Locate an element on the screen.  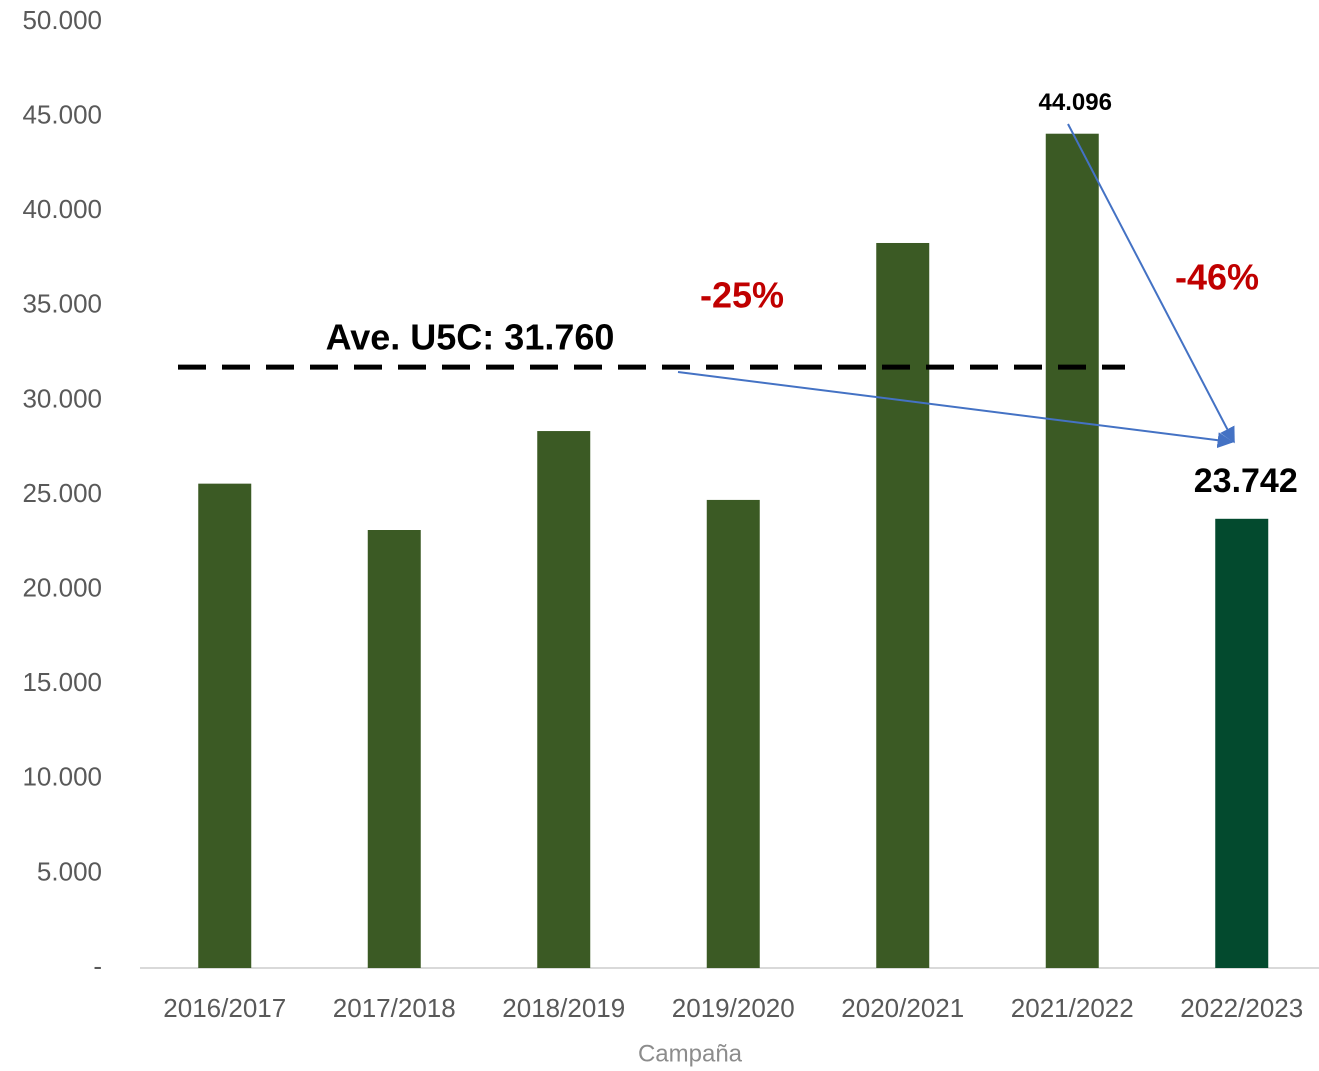
x-tick-label: 2021/2022 is located at coordinates (1072, 1008).